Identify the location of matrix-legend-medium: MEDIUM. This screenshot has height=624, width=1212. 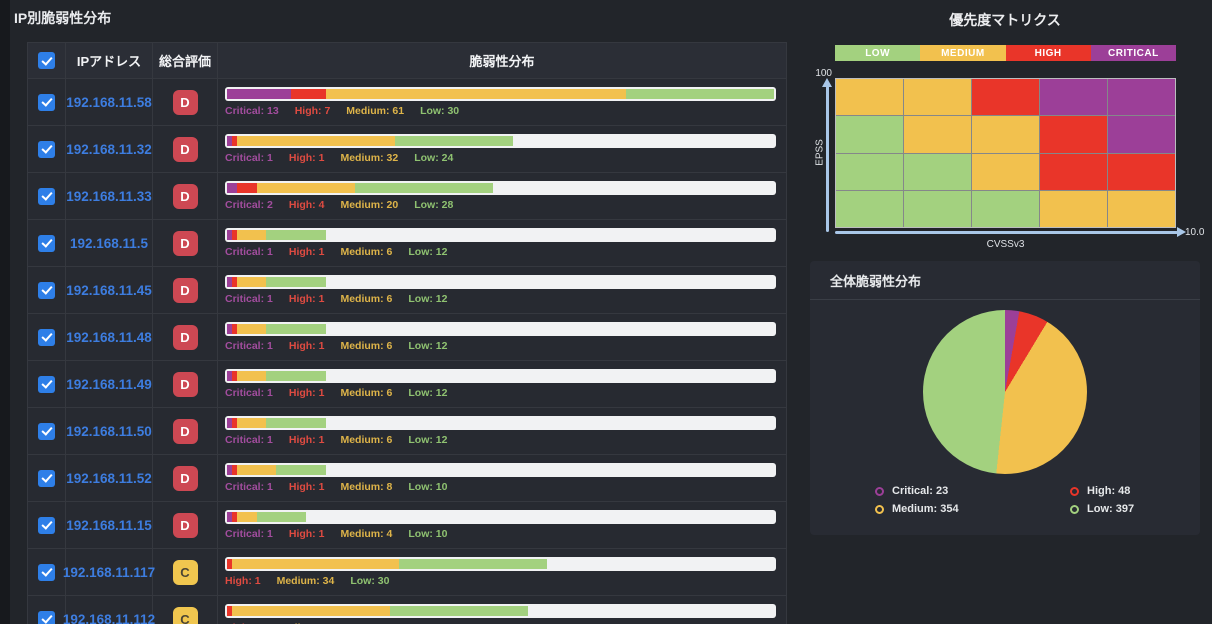
(963, 53).